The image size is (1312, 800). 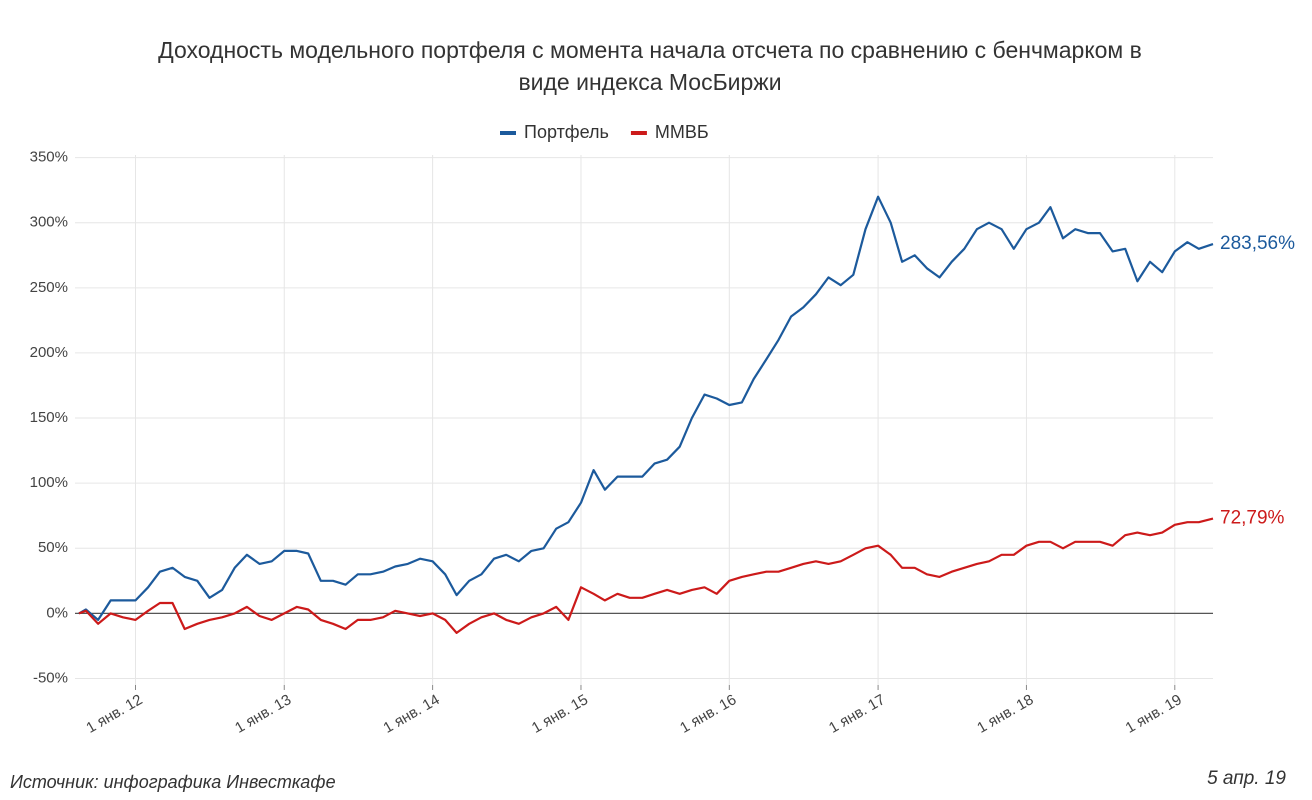 What do you see at coordinates (57, 612) in the screenshot?
I see `y-tick-label: 0%` at bounding box center [57, 612].